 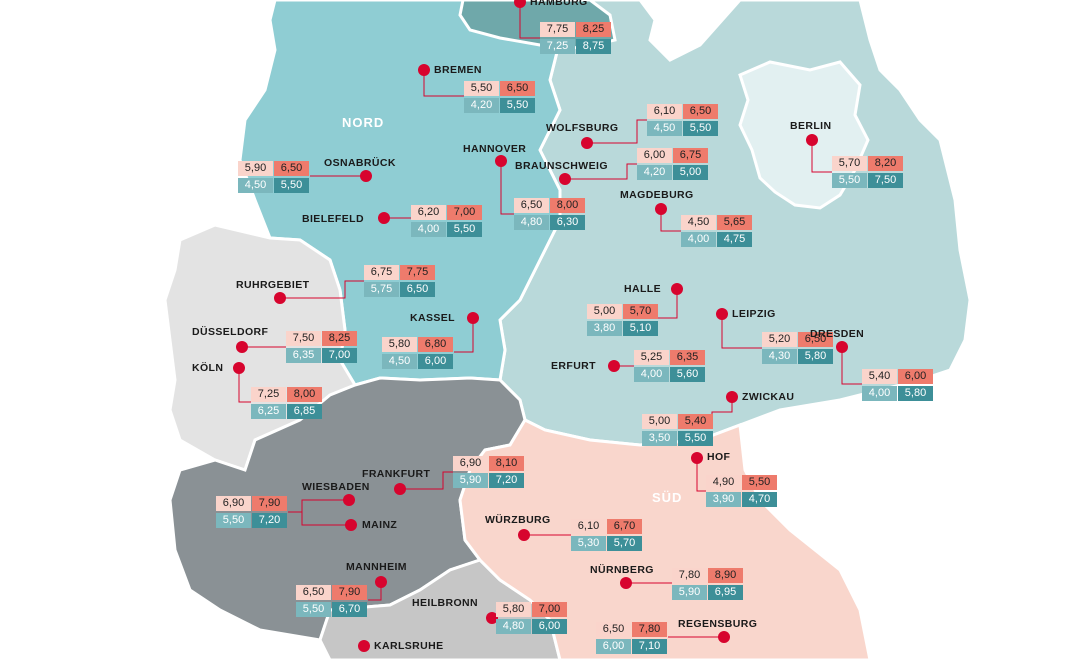 I want to click on connector-frankfurt, so click(x=426, y=480).